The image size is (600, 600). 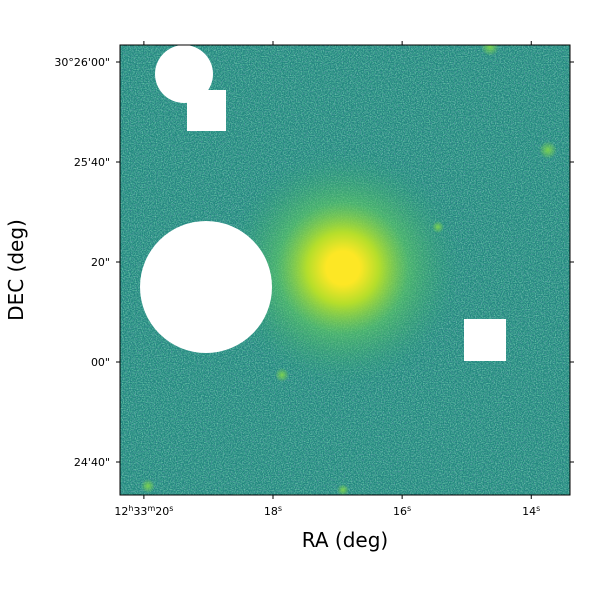 What do you see at coordinates (92, 462) in the screenshot?
I see `y-tick-label: 24'40"` at bounding box center [92, 462].